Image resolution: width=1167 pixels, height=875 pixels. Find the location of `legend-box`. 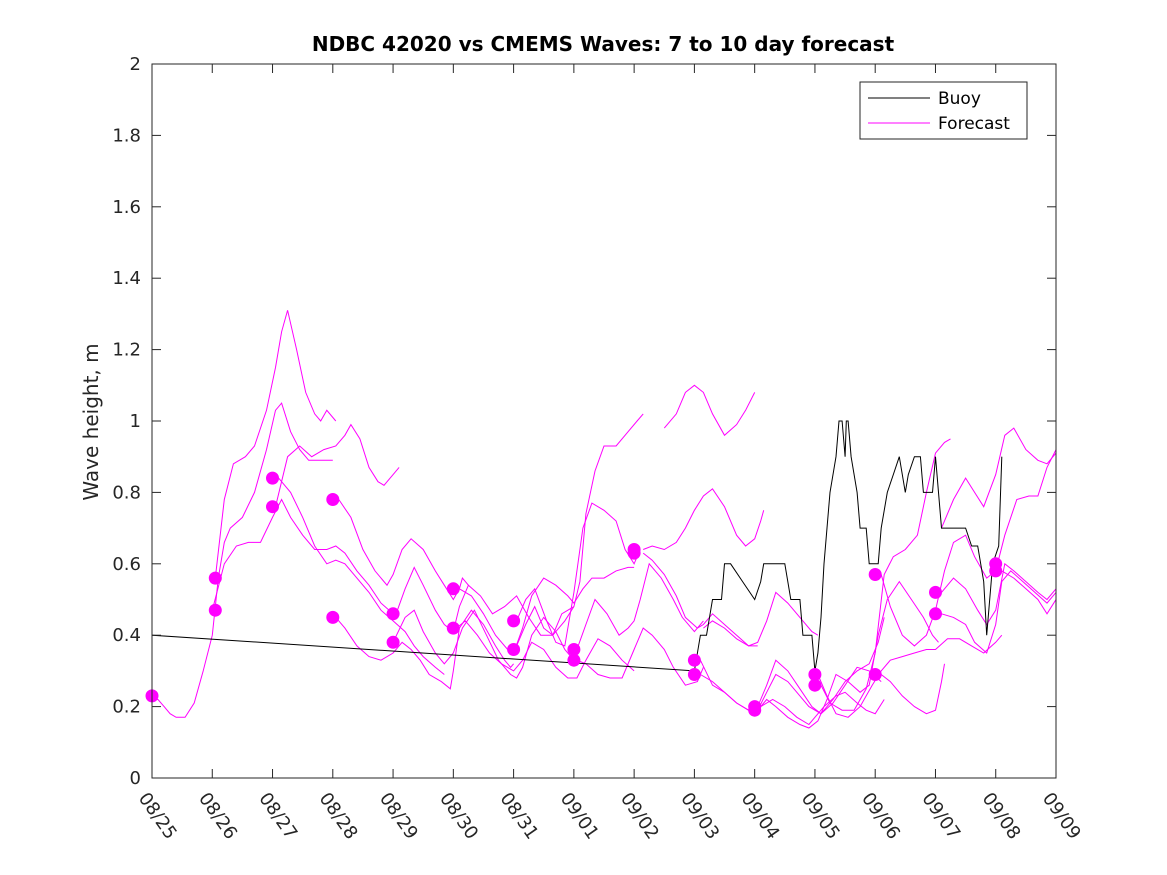

legend-box is located at coordinates (943, 110).